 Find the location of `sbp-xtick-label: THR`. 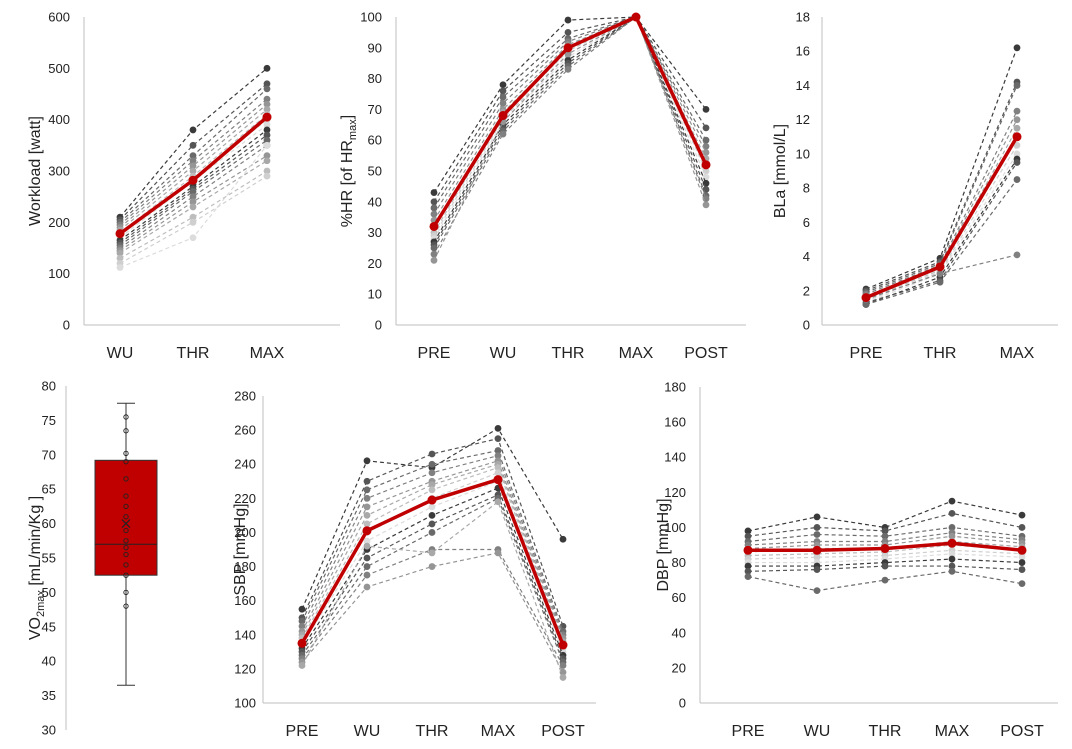

sbp-xtick-label: THR is located at coordinates (432, 731).